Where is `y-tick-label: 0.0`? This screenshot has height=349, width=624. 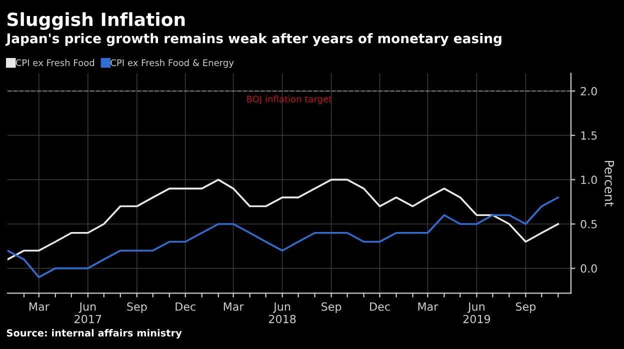
y-tick-label: 0.0 is located at coordinates (588, 268).